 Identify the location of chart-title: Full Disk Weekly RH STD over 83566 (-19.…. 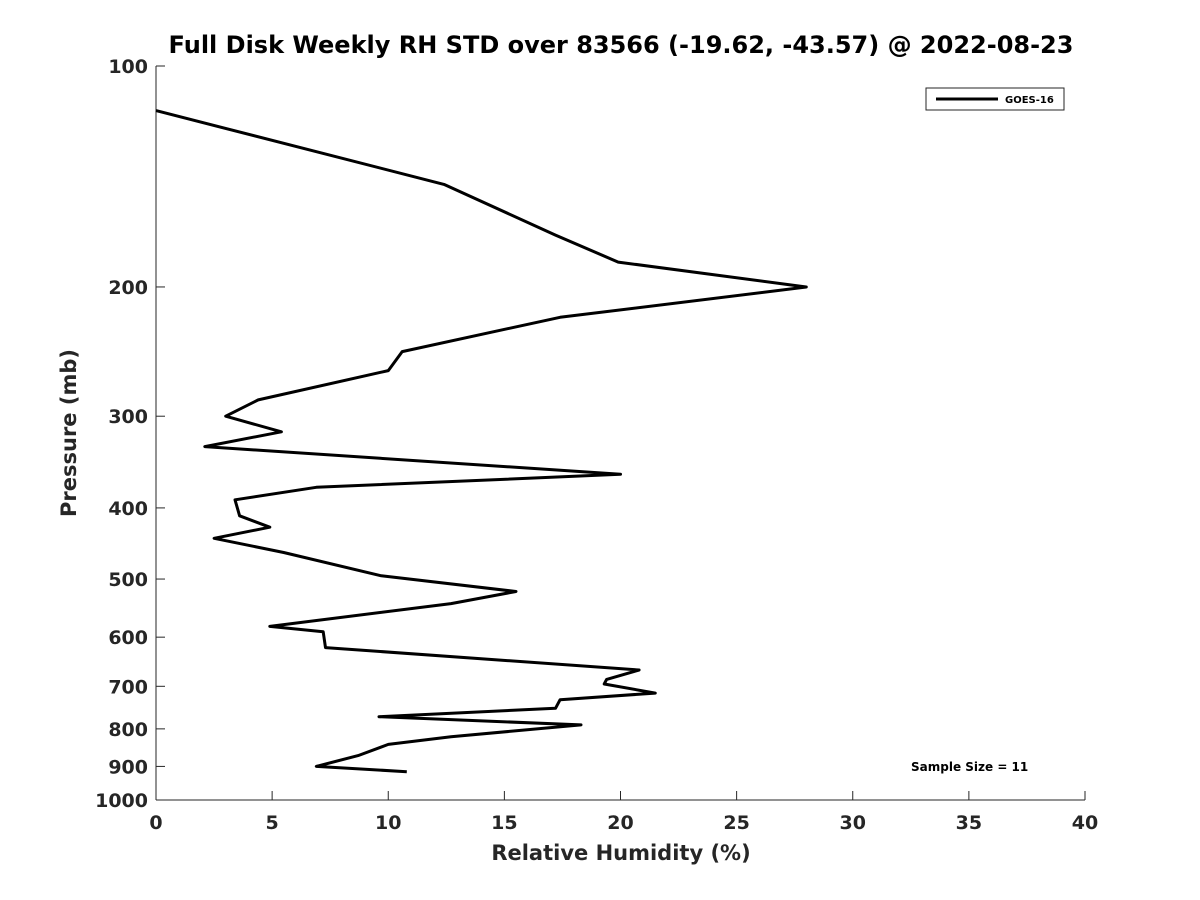
(621, 45).